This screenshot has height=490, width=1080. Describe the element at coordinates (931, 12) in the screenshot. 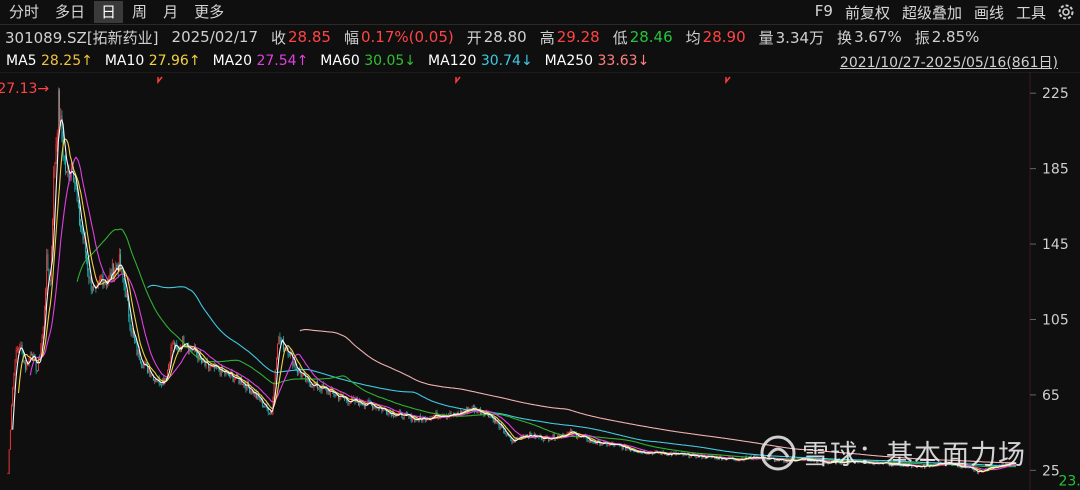

I see `tool-2: 超级叠加` at that location.